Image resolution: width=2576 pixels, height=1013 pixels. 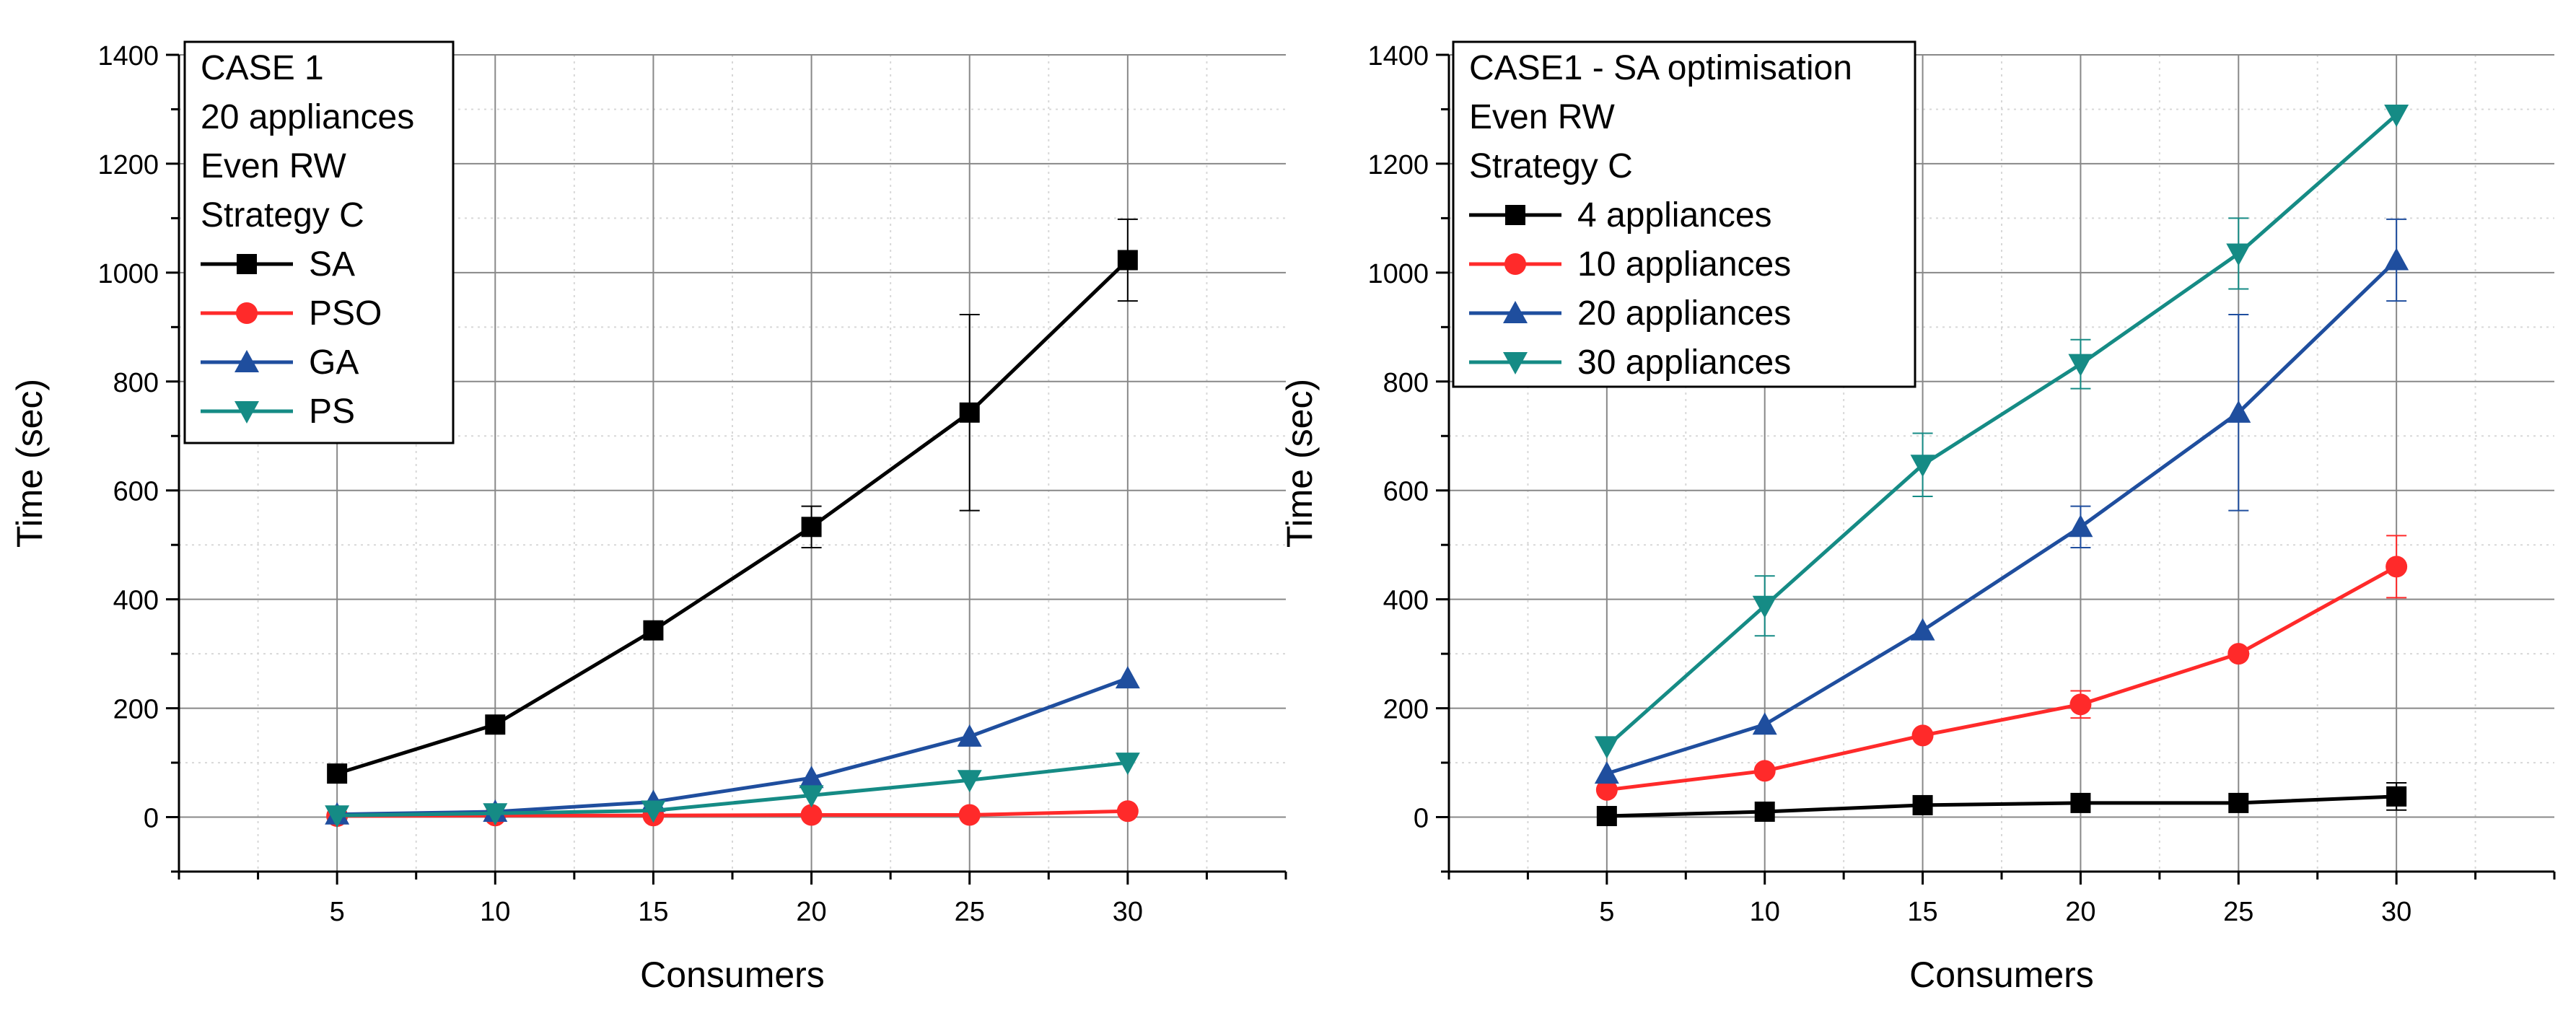 I want to click on legend-item: 10 appliances, so click(x=1630, y=264).